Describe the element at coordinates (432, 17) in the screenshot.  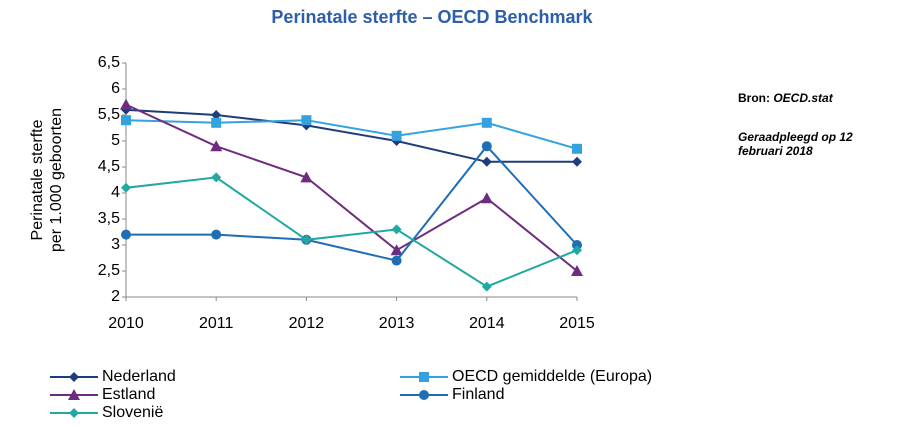
I see `chart-title: Perinatale sterfte – OECD Benchmark` at that location.